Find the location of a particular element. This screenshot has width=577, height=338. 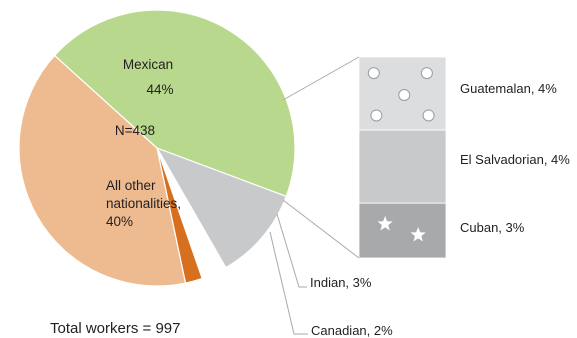

leader-line-bottom is located at coordinates (321, 229).